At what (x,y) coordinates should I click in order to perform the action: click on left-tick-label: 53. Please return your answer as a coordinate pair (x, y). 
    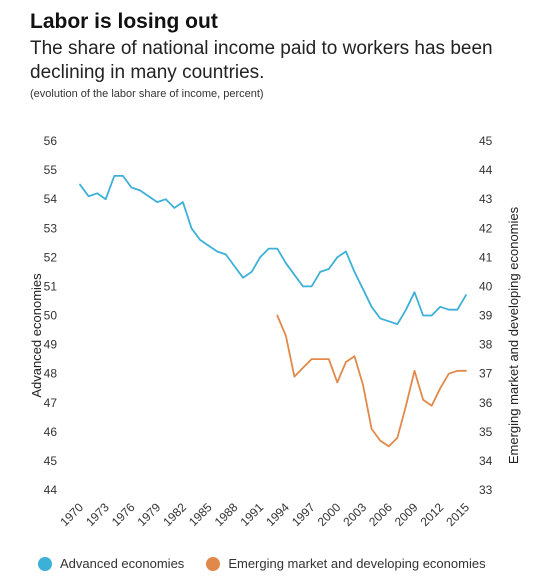
    Looking at the image, I should click on (51, 228).